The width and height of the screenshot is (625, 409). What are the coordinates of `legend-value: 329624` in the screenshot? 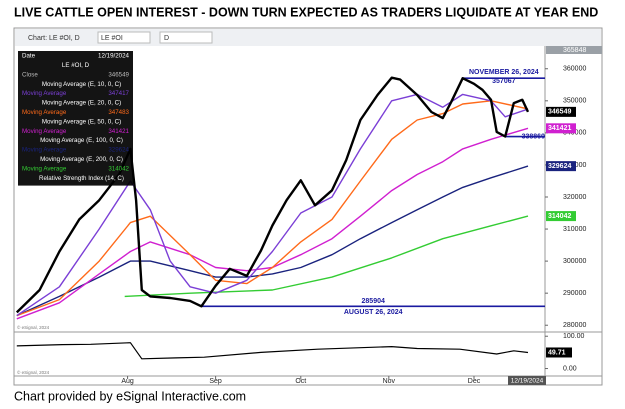 It's located at (118, 150).